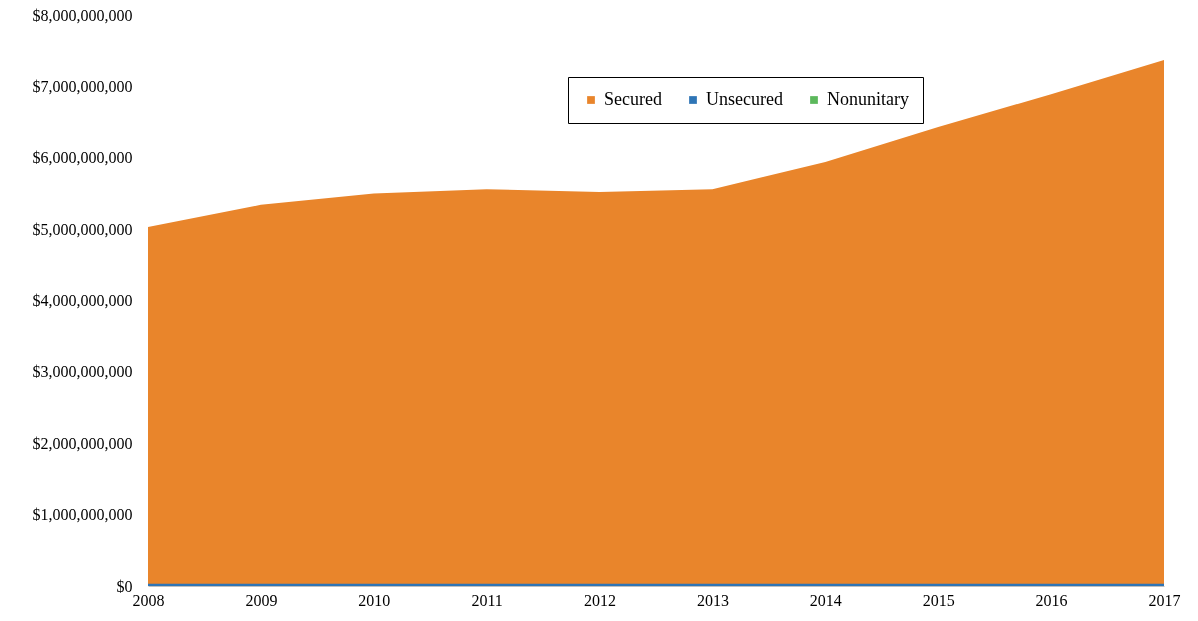 This screenshot has height=621, width=1198. Describe the element at coordinates (82, 372) in the screenshot. I see `y-tick-label: $3,000,000,000` at that location.